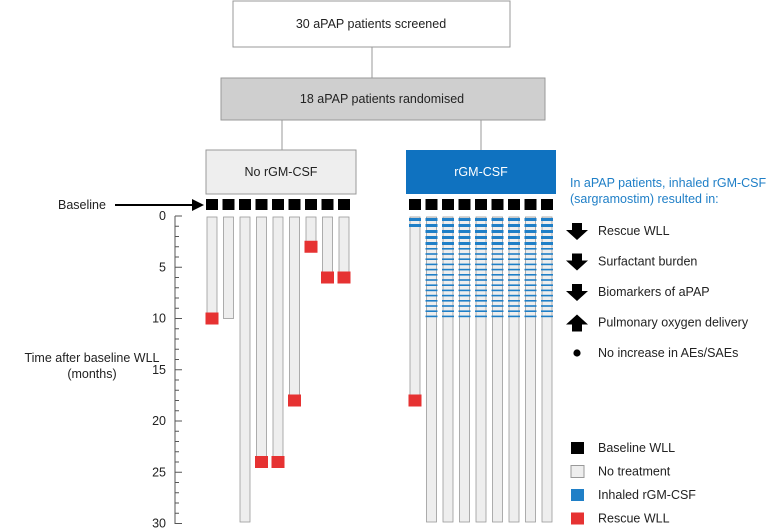 The image size is (771, 531). I want to click on legend-item-none: No treatment, so click(620, 472).